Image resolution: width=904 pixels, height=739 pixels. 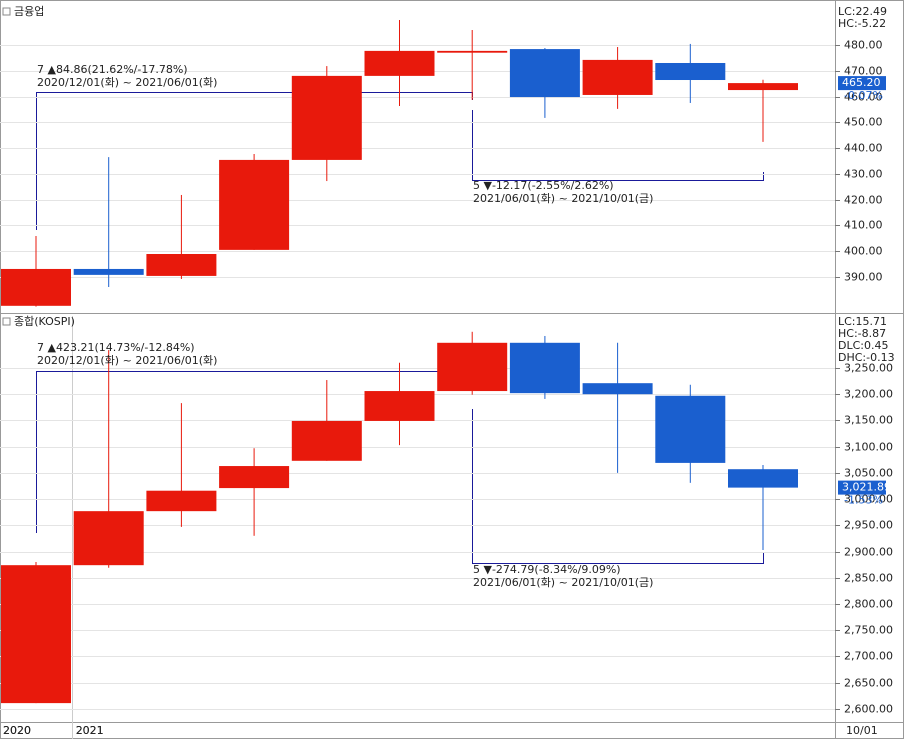 What do you see at coordinates (868, 604) in the screenshot?
I see `y-tick-label: 2,800.00` at bounding box center [868, 604].